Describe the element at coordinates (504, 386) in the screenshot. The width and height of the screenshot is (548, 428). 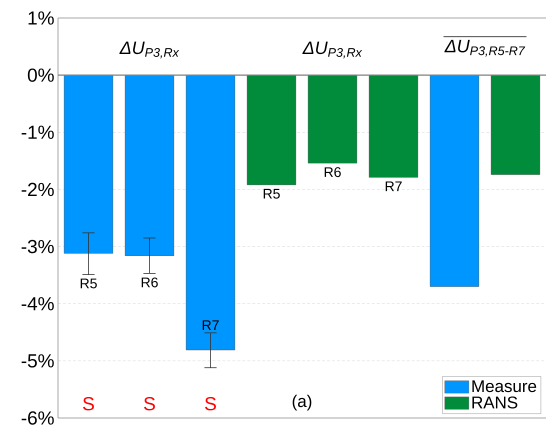
I see `legend-label: Measure` at that location.